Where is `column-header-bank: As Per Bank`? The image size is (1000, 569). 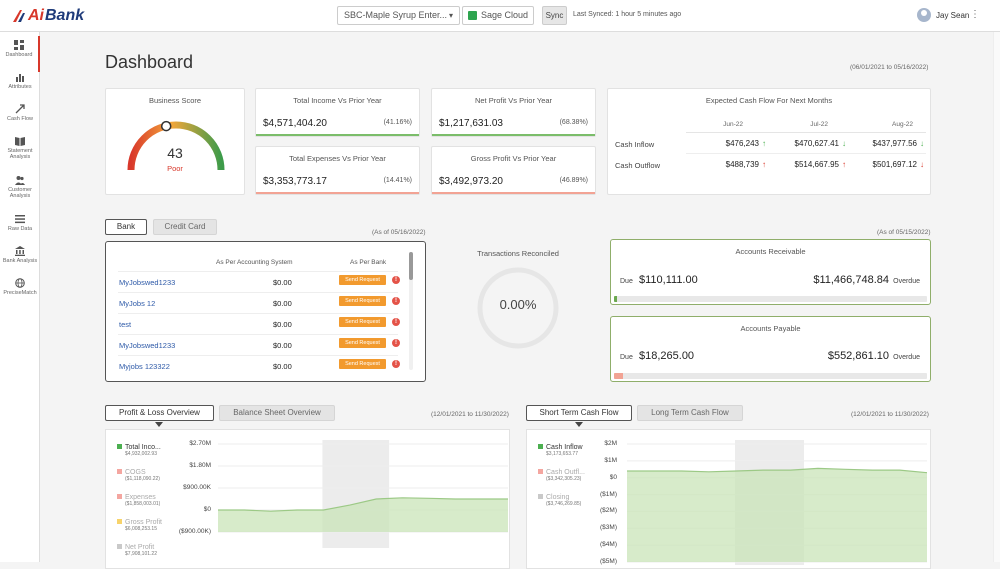
column-header-bank: As Per Bank is located at coordinates (368, 262).